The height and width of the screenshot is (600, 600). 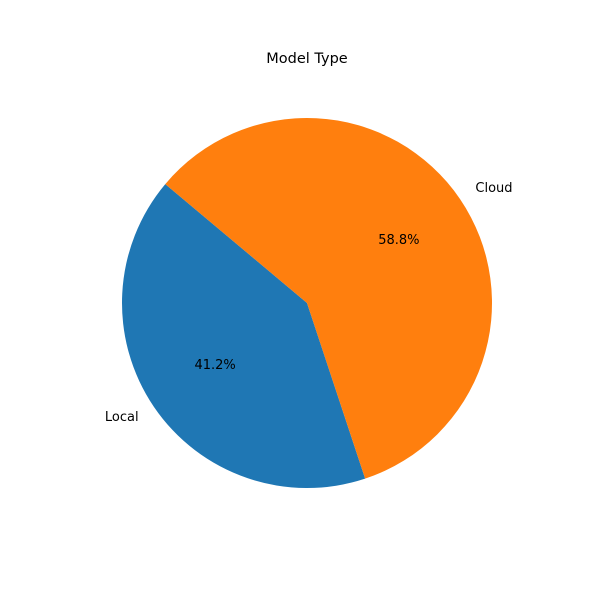 What do you see at coordinates (122, 417) in the screenshot?
I see `slice-label-local: Local` at bounding box center [122, 417].